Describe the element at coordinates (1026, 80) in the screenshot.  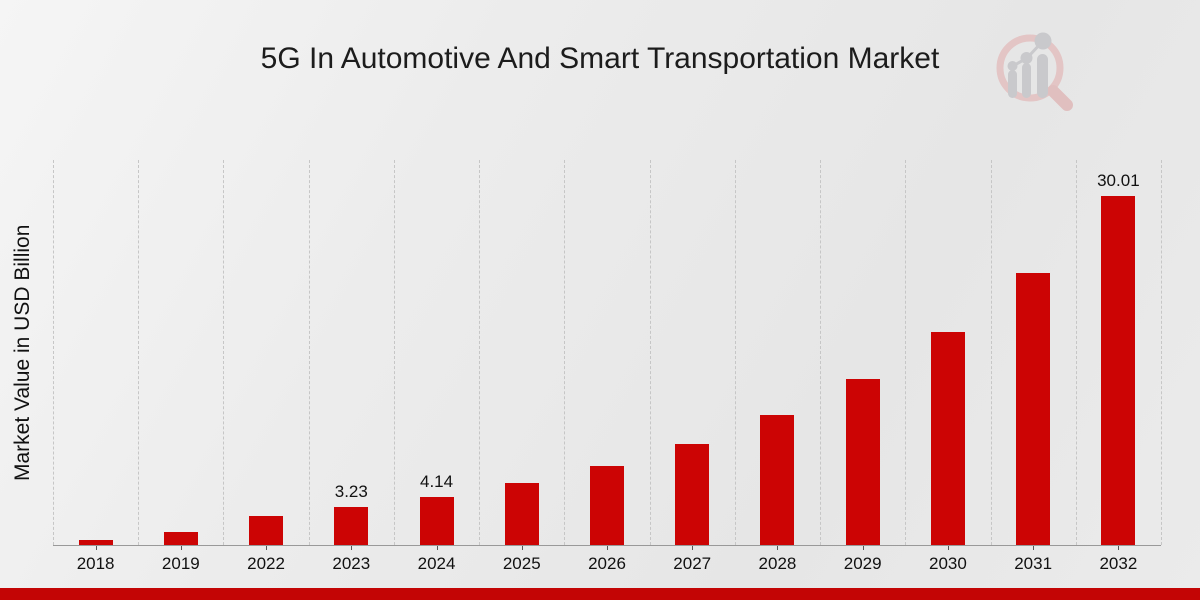
I see `logo-bar-medium` at that location.